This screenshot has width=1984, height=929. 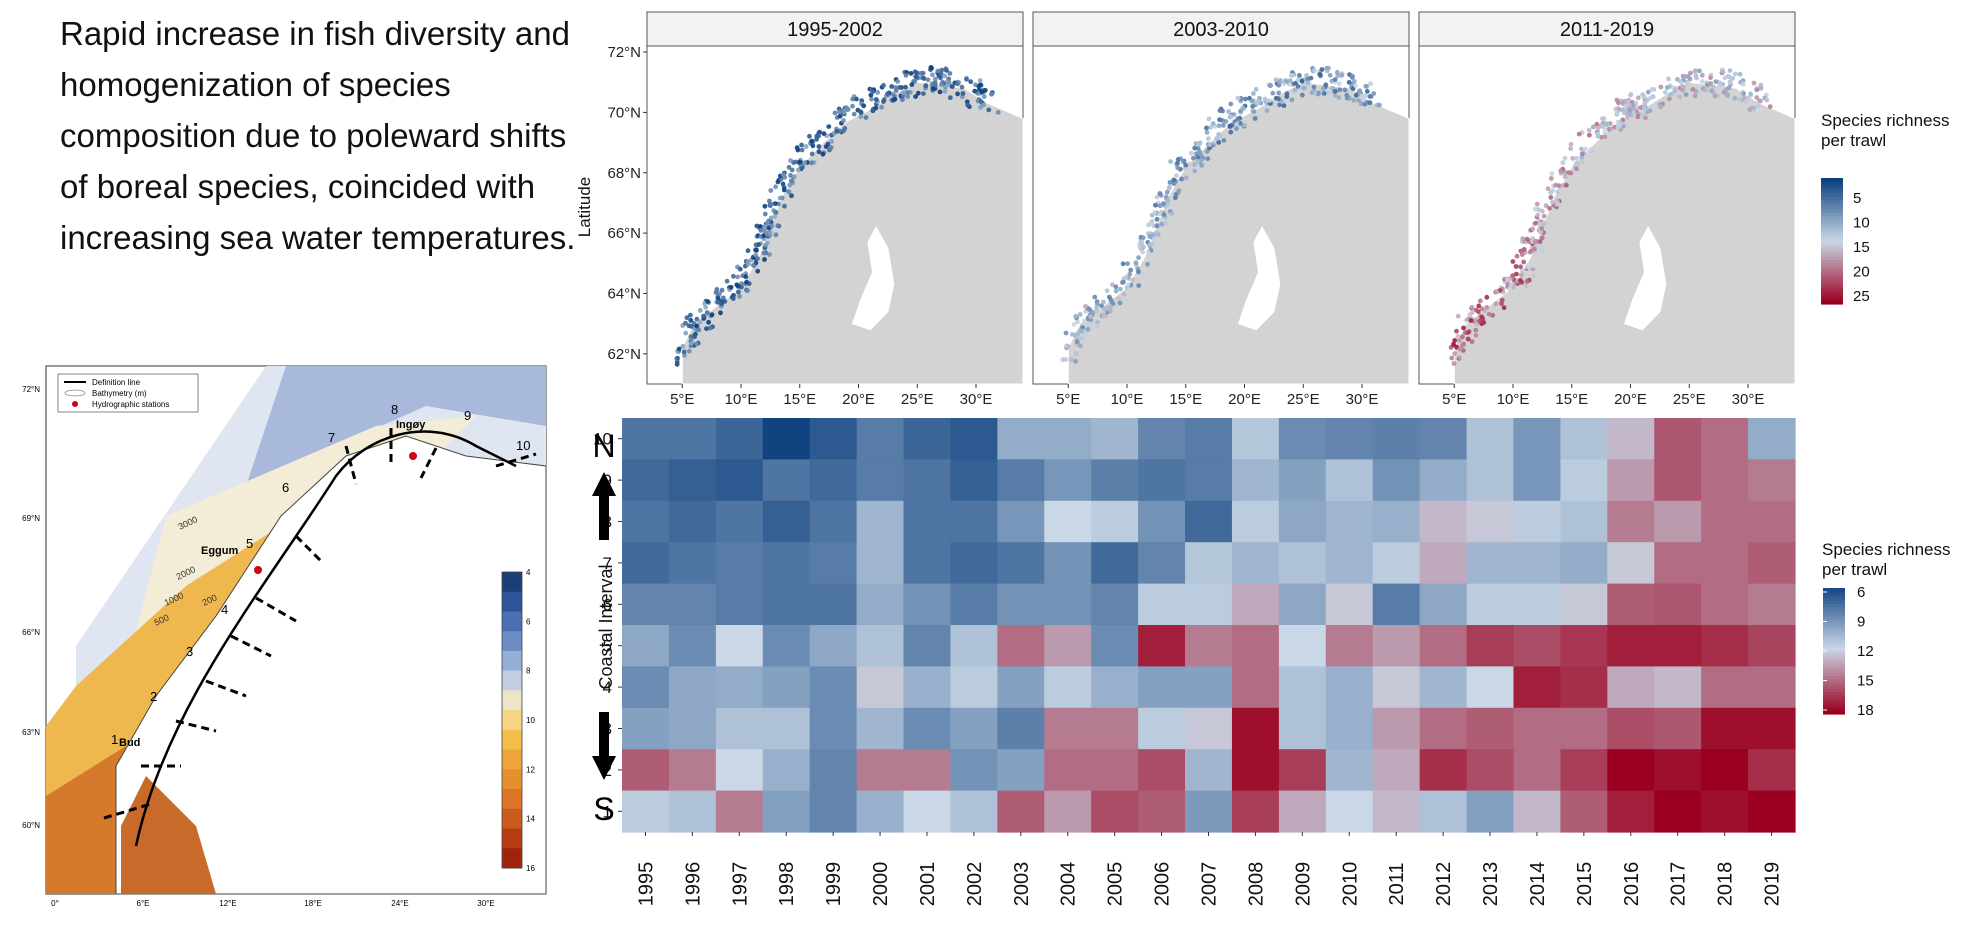 I want to click on legend-tick-label: 15, so click(x=1861, y=247).